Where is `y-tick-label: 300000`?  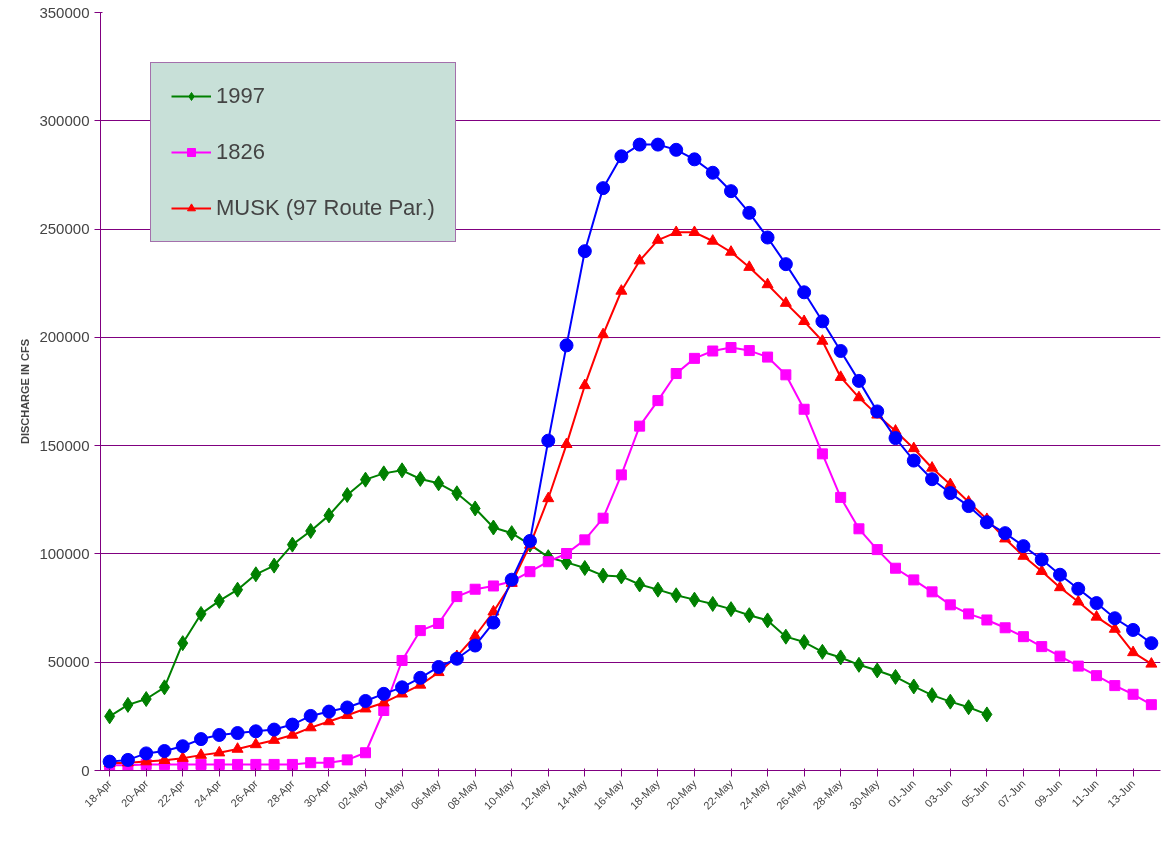
y-tick-label: 300000 is located at coordinates (64, 120).